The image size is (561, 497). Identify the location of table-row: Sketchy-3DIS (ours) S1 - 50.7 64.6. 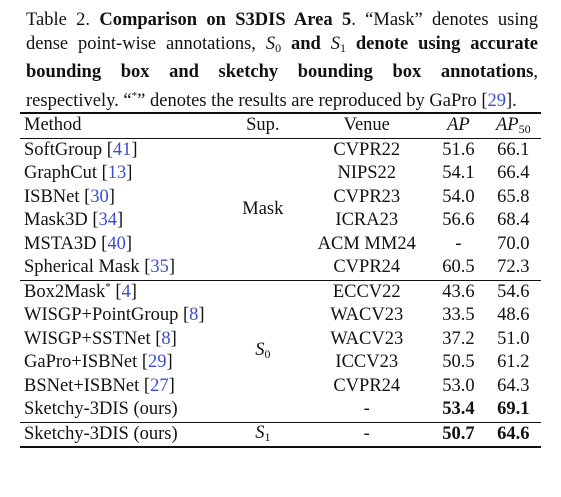
(280, 434).